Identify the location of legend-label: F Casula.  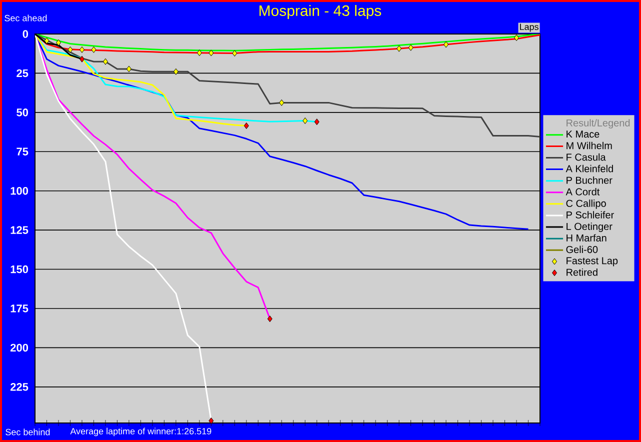
(586, 157).